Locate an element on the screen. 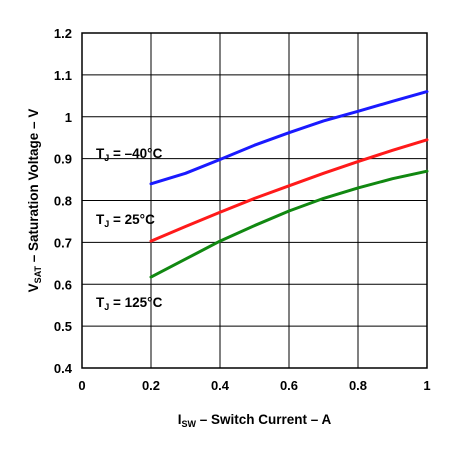 The width and height of the screenshot is (459, 455). y-tick-labels: 0.4 0.5 0.6 0.7 0.8 0.9 1 1.1 1.2 is located at coordinates (63, 201).